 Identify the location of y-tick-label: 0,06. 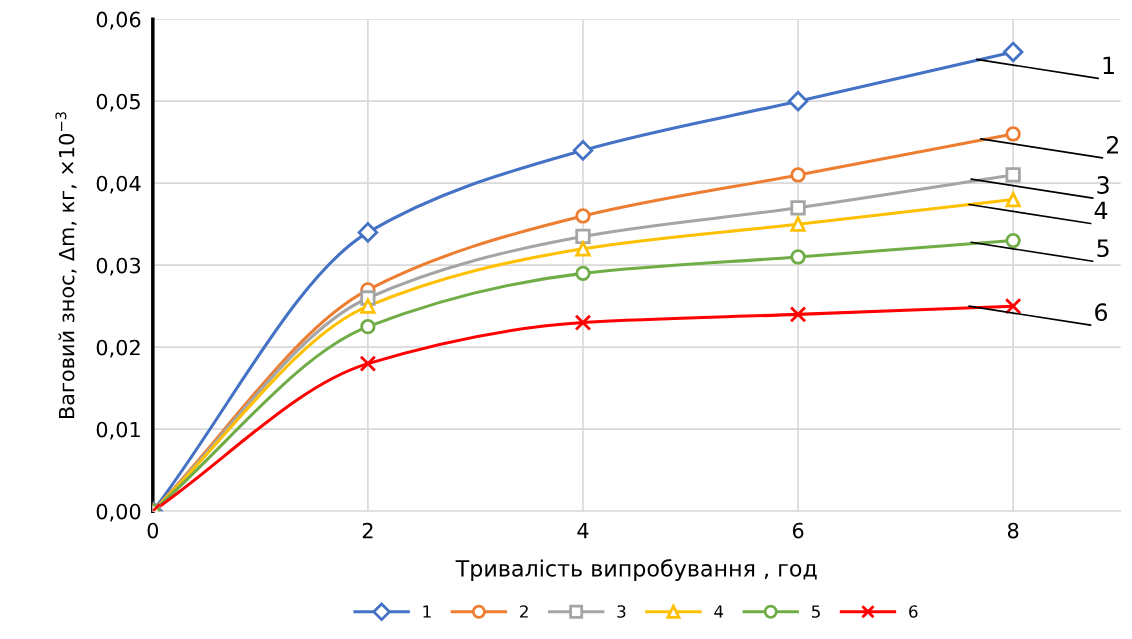
(118, 20).